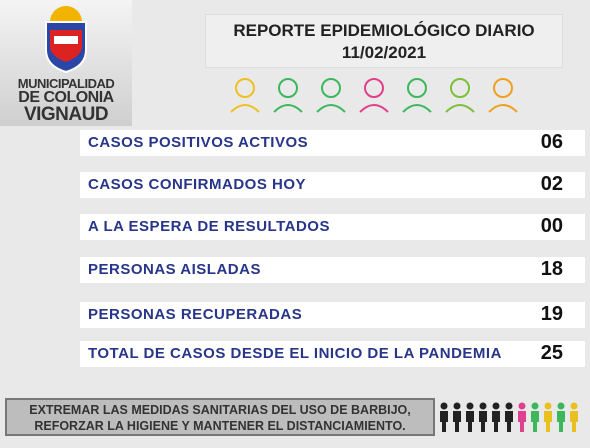 This screenshot has height=448, width=590. I want to click on row-label: CASOS POSITIVOS ACTIVOS, so click(198, 142).